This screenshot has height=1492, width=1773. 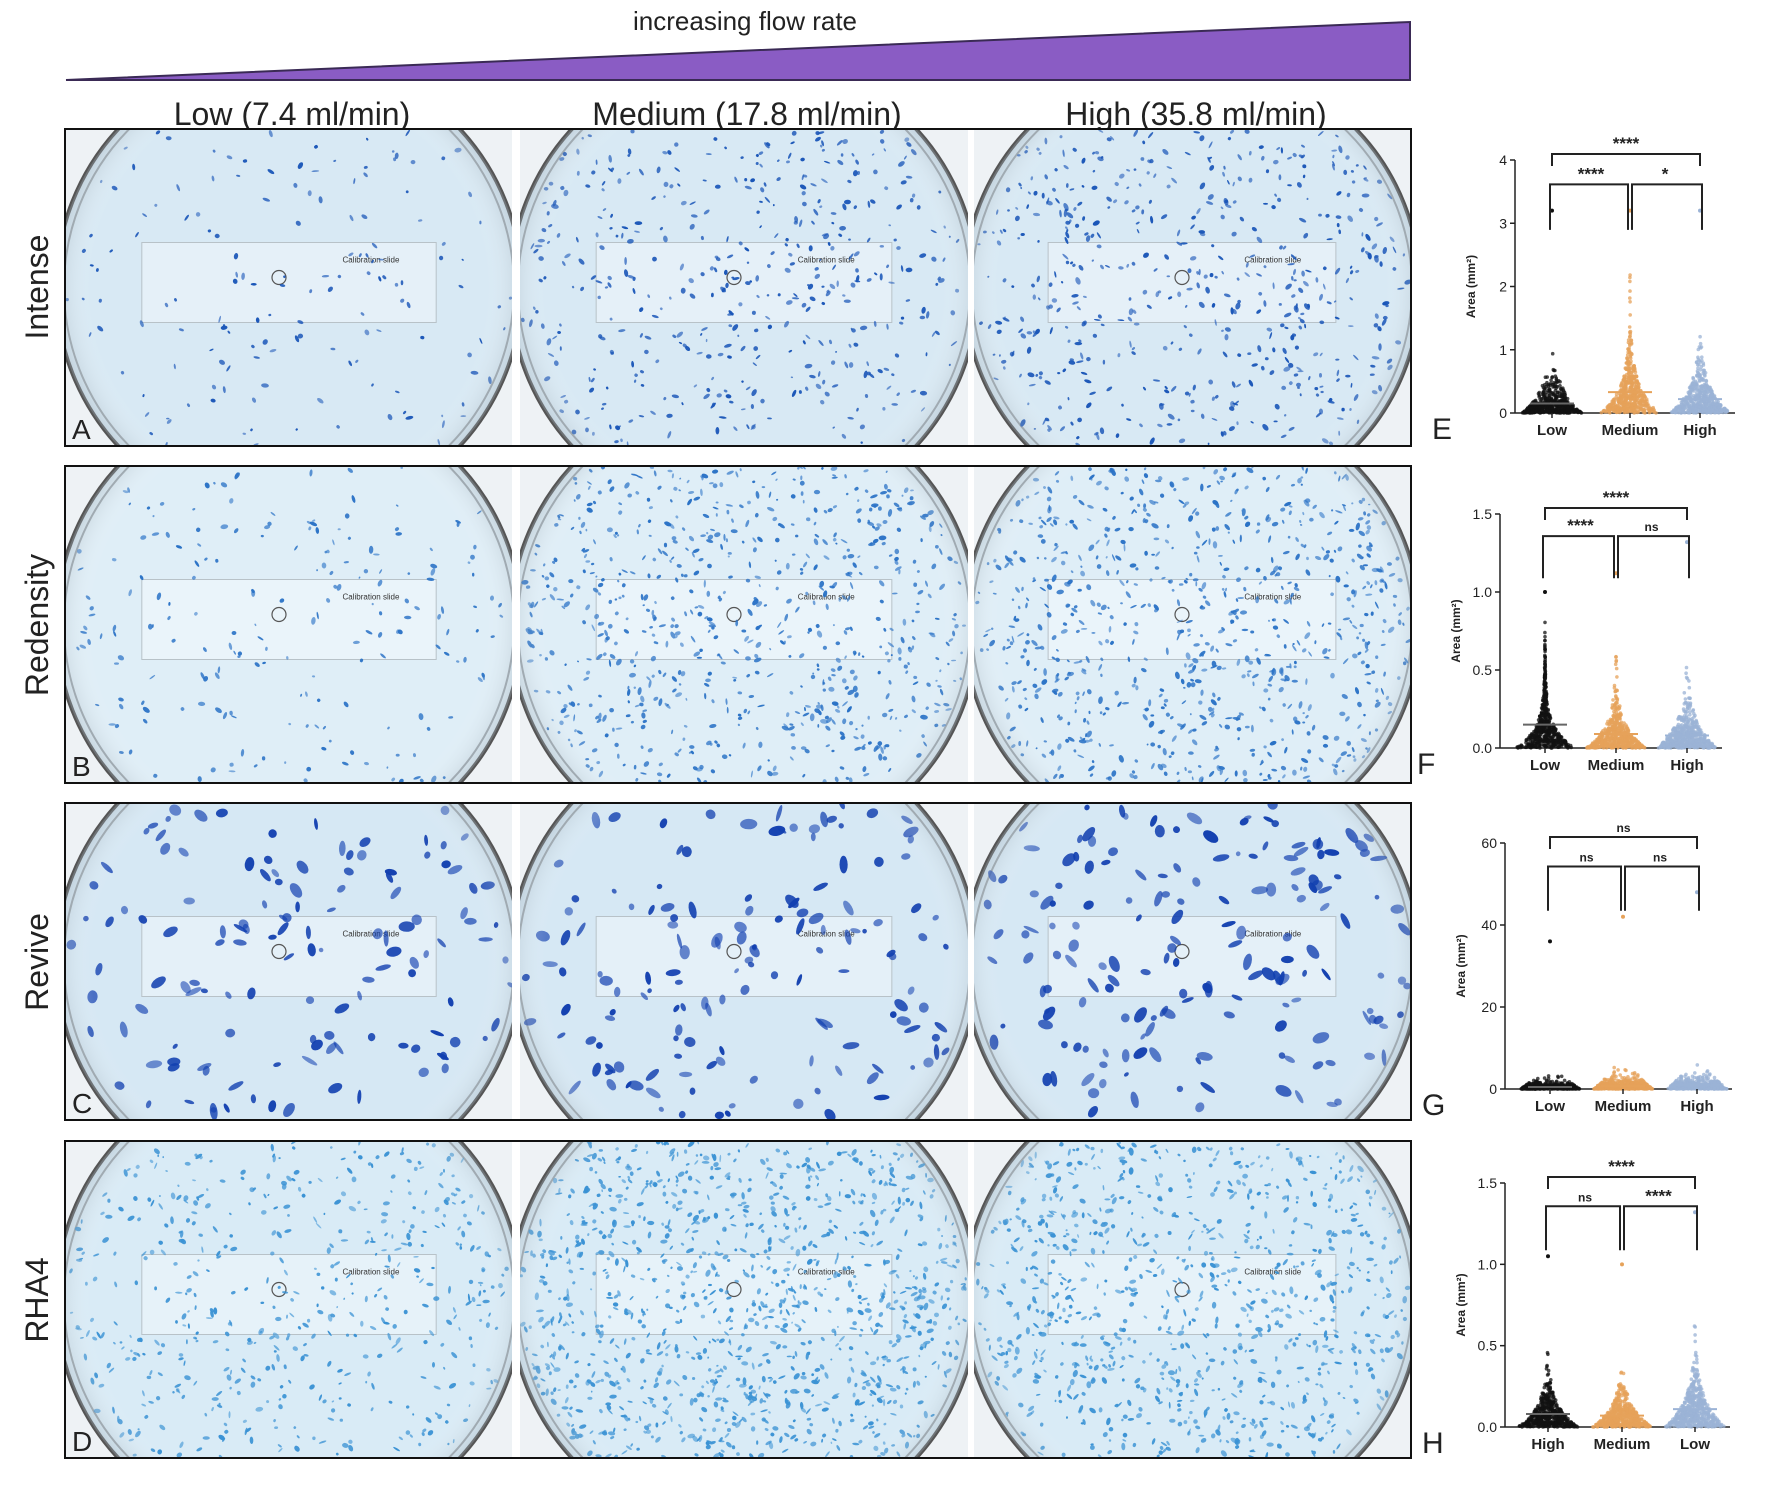 I want to click on photo-revive-high: Calibration slide, so click(x=1192, y=961).